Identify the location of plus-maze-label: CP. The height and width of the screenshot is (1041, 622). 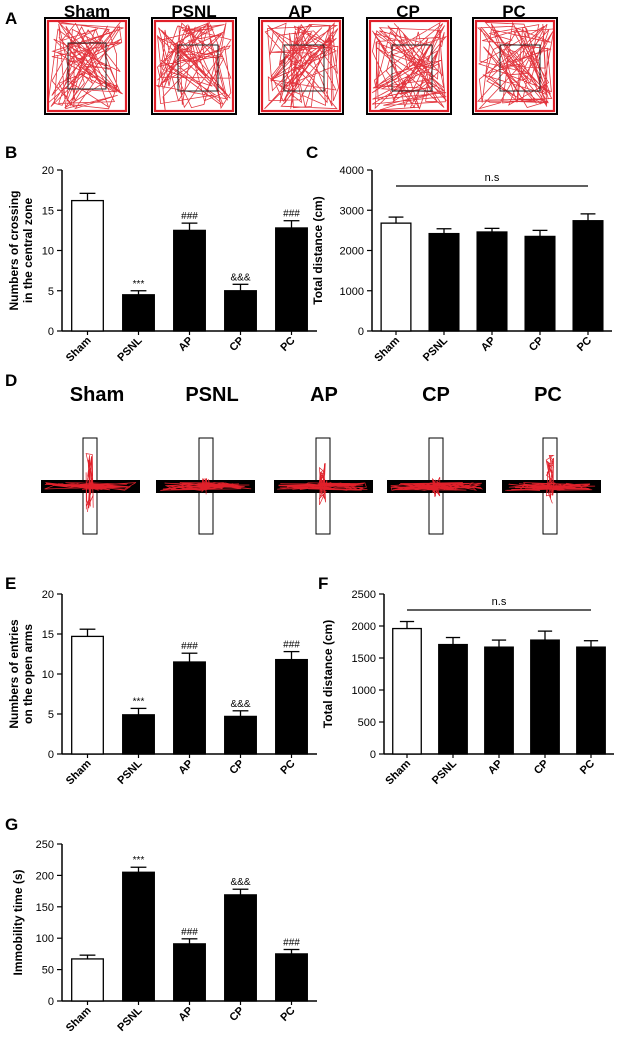
(436, 395).